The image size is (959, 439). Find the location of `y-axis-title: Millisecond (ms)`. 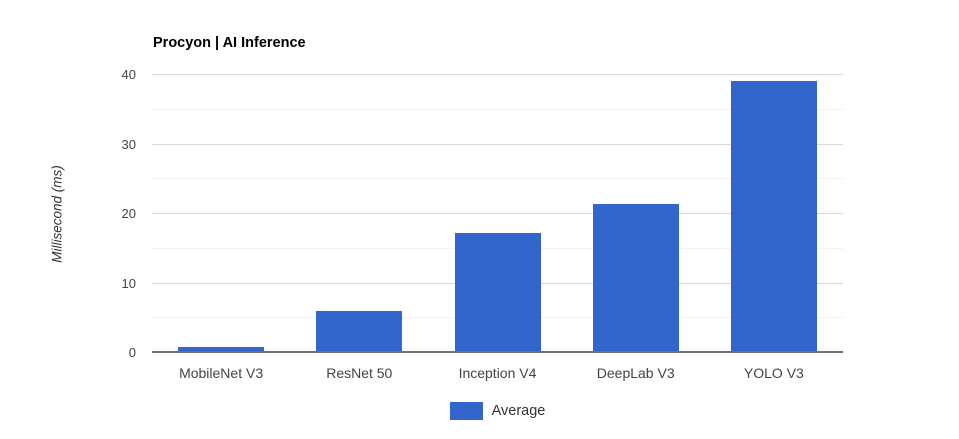

y-axis-title: Millisecond (ms) is located at coordinates (57, 214).